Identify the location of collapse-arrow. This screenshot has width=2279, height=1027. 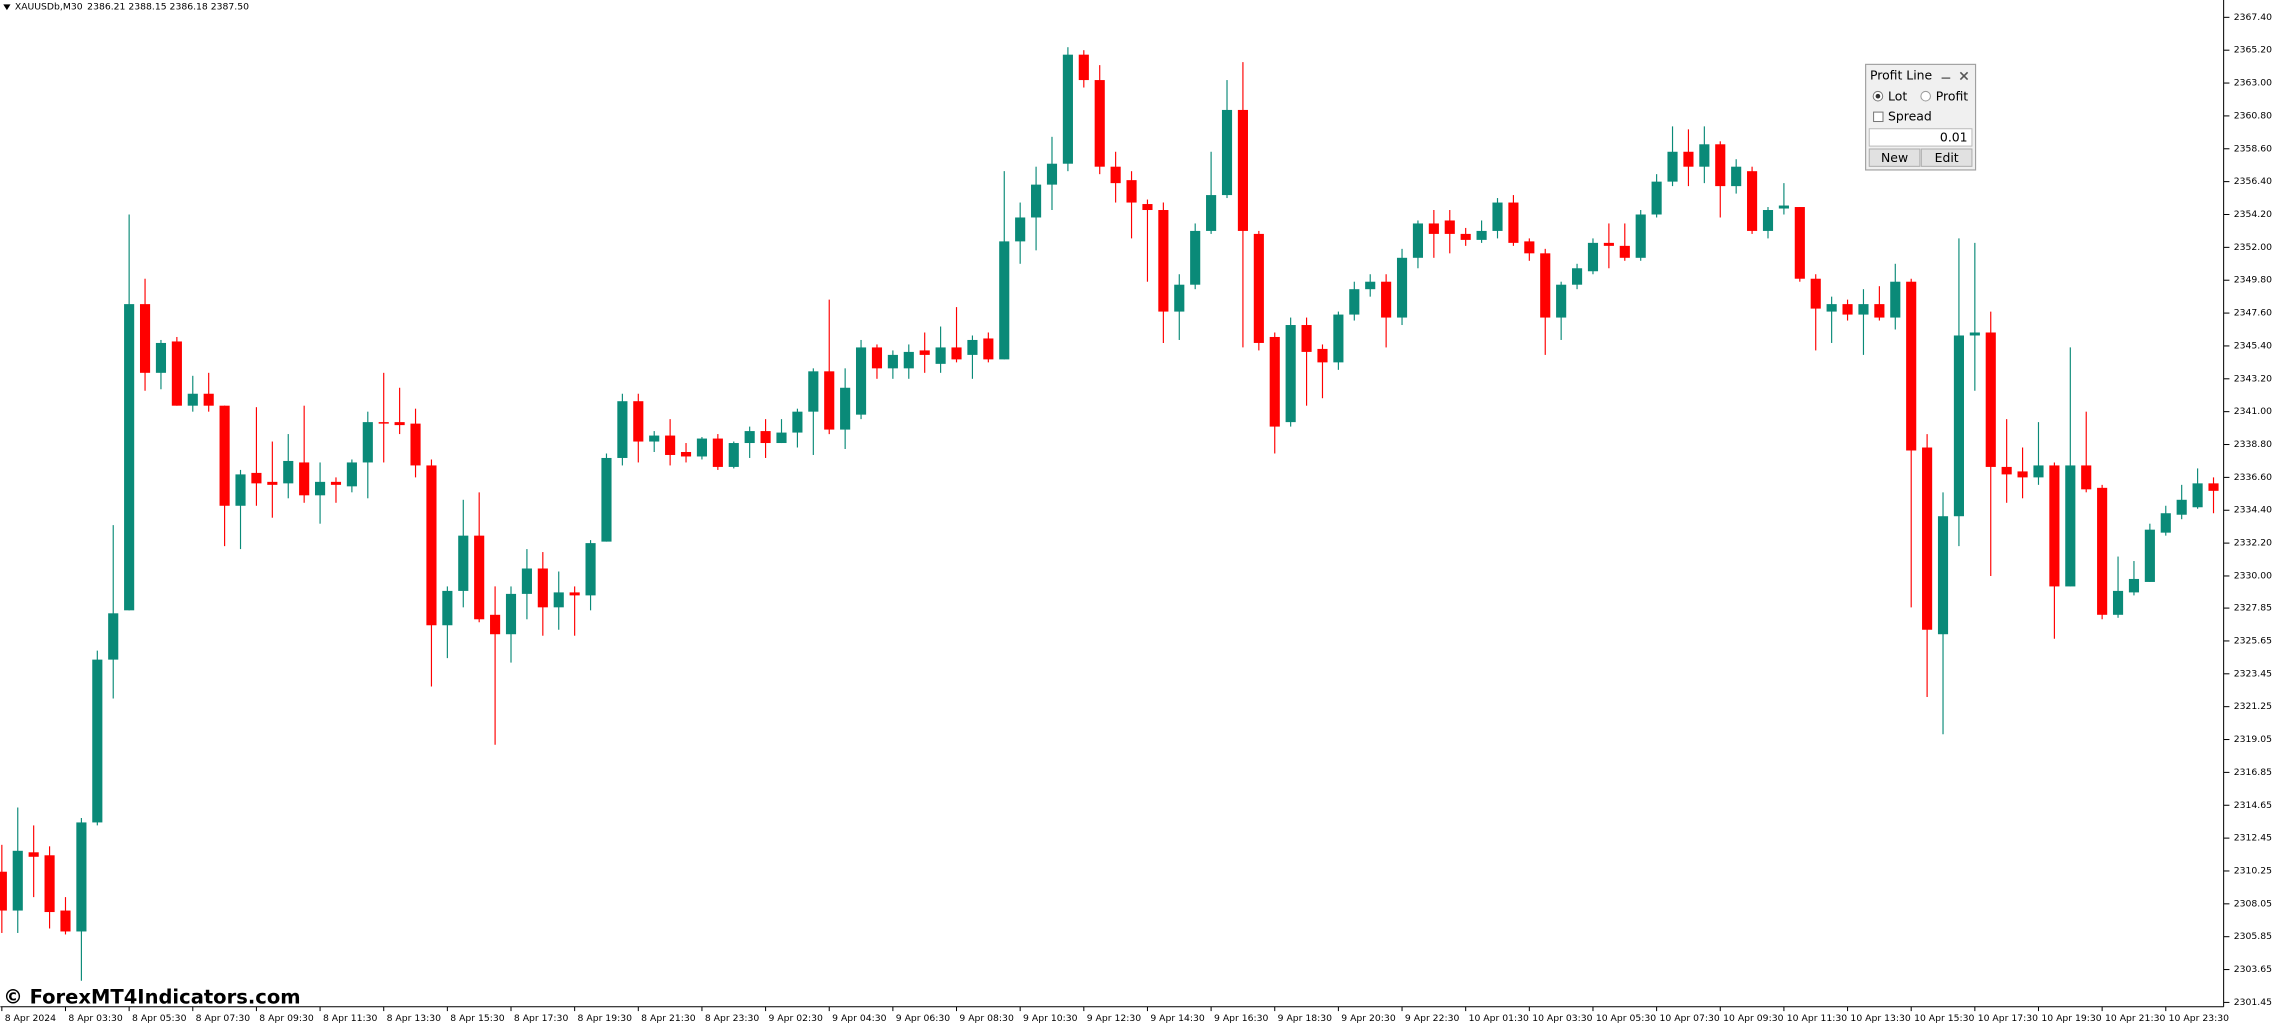
(7, 7).